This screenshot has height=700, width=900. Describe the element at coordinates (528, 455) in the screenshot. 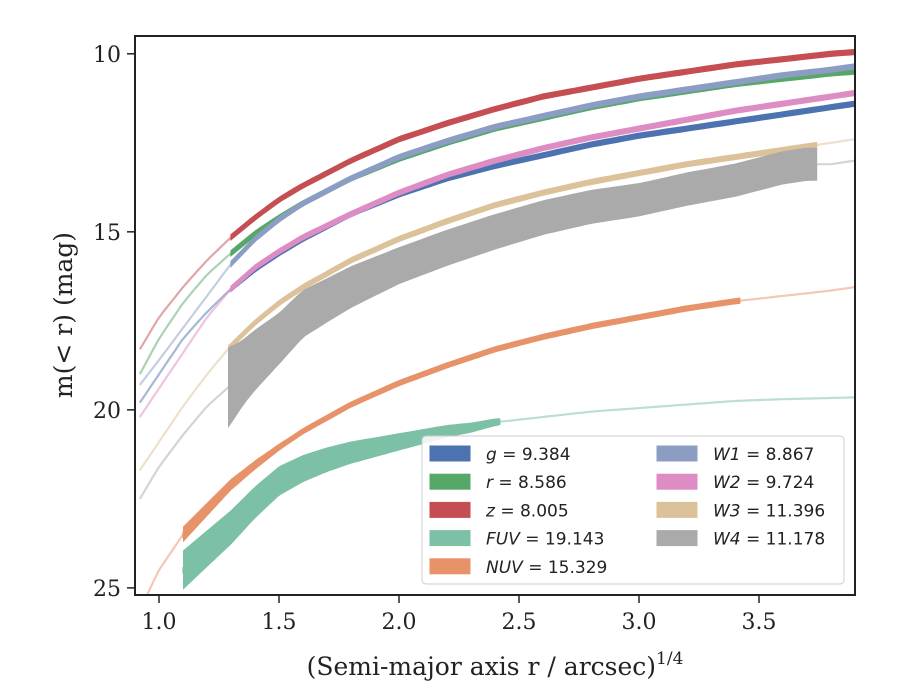

I see `legend-label-g: g = 9.384` at that location.